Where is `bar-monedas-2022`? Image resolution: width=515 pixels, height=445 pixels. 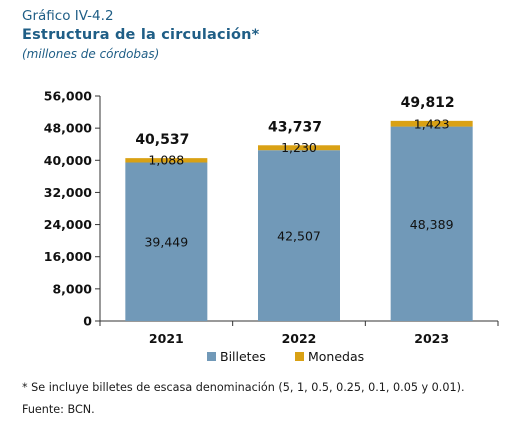 bar-monedas-2022 is located at coordinates (299, 148).